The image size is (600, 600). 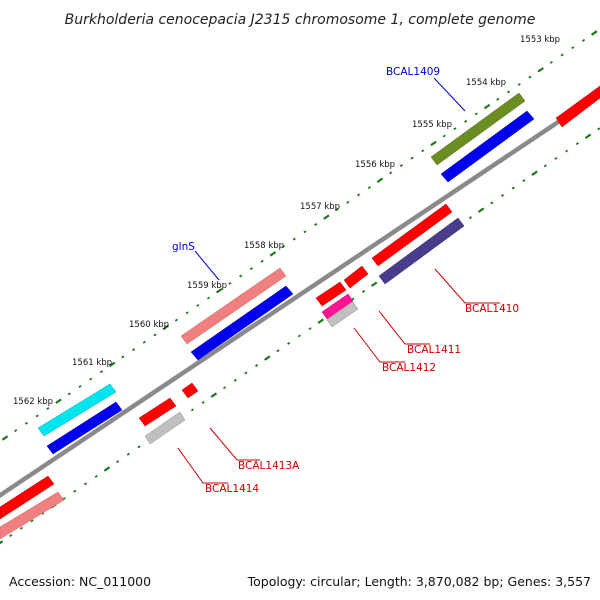 I want to click on gene-red-right-edge, so click(x=577, y=106).